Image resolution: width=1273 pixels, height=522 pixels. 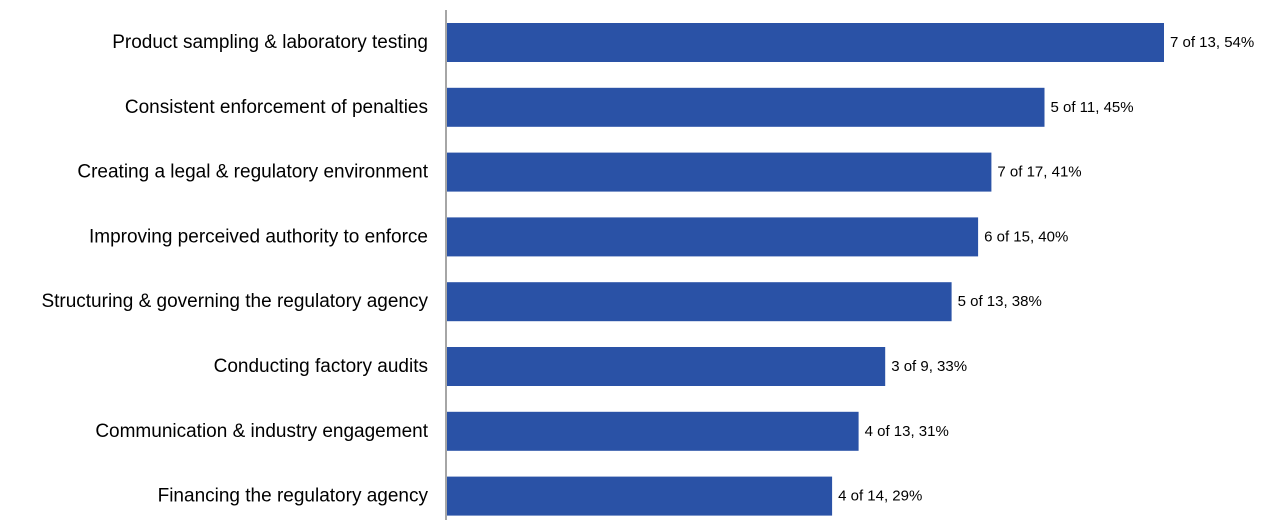 I want to click on data-label: 4 of 13, 31%, so click(x=907, y=431).